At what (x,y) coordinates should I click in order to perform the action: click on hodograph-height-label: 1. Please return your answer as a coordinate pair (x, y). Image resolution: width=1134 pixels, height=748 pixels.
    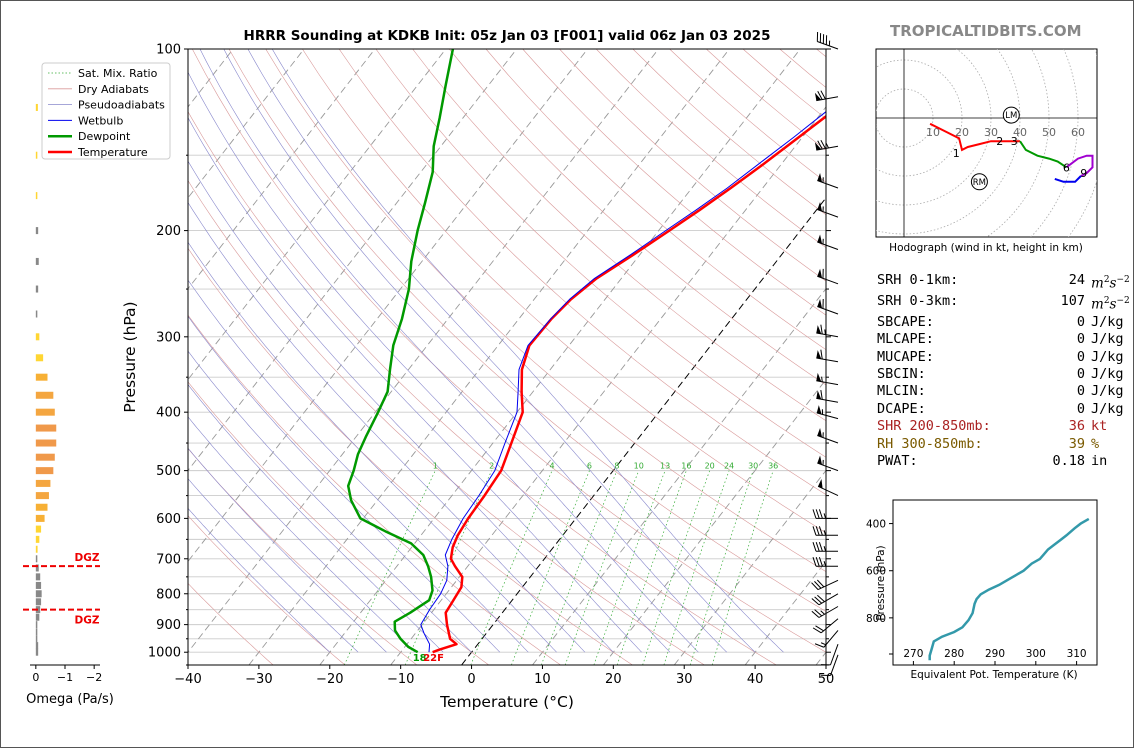
    Looking at the image, I should click on (956, 153).